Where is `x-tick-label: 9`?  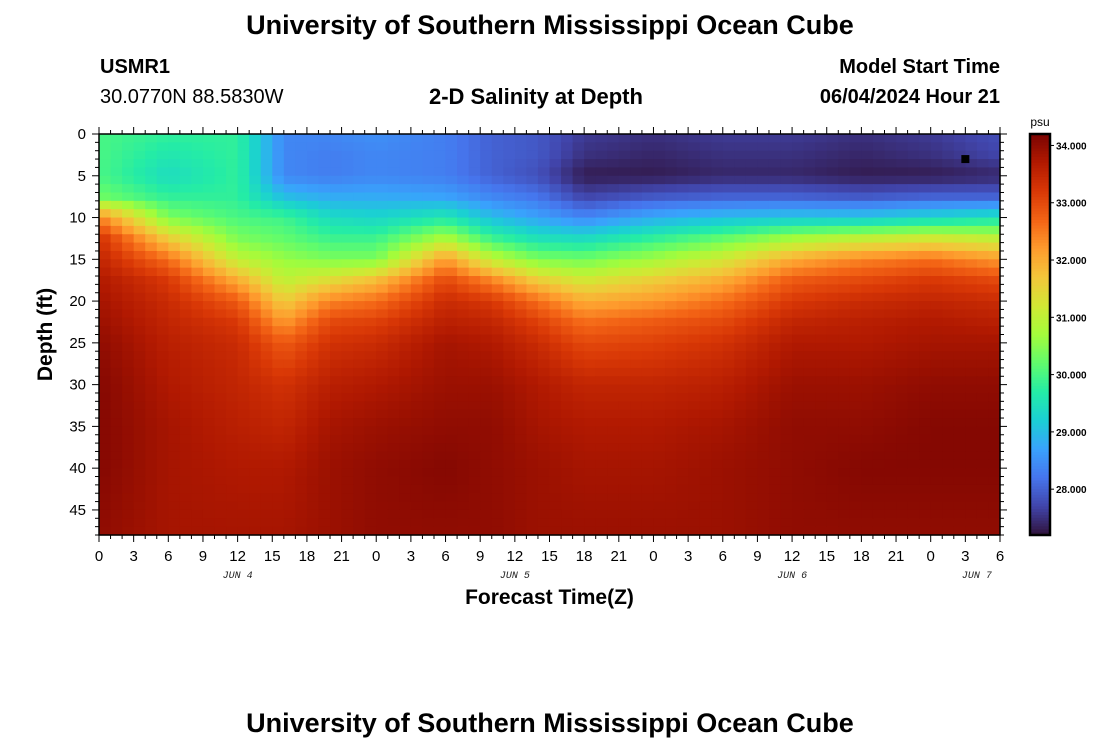 x-tick-label: 9 is located at coordinates (480, 556).